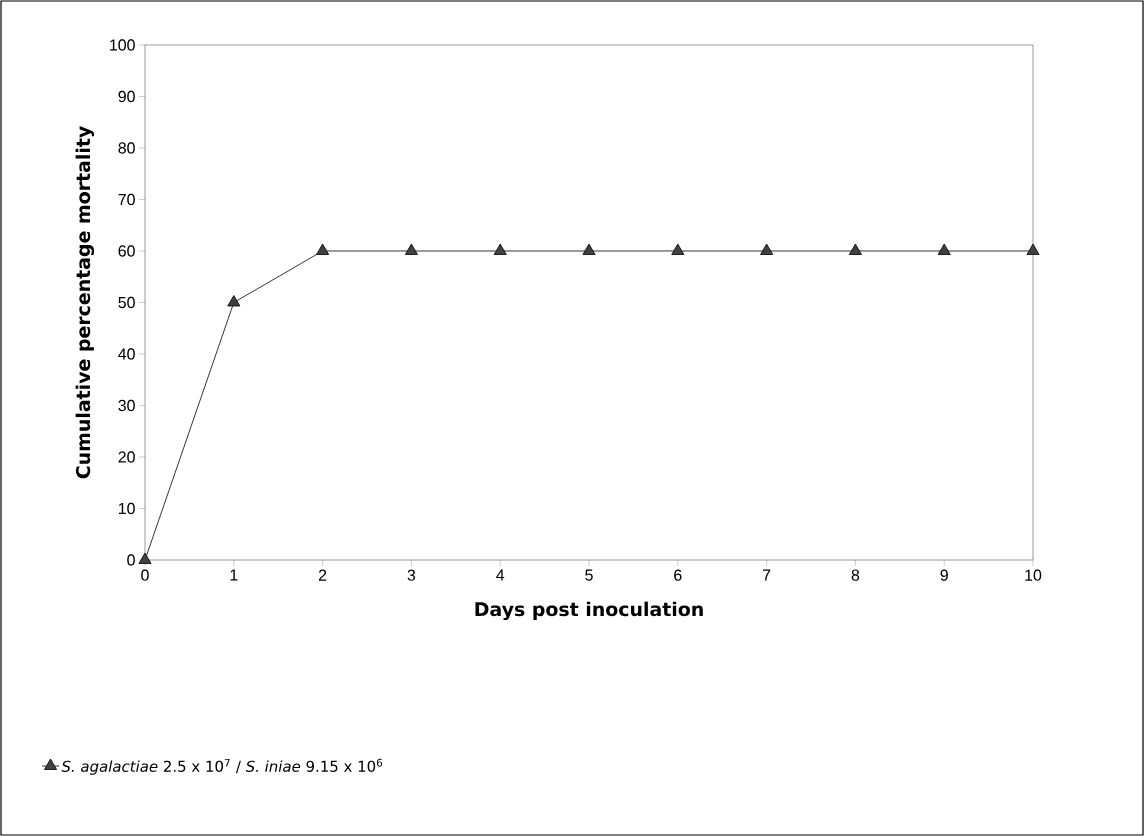 Image resolution: width=1144 pixels, height=836 pixels. What do you see at coordinates (944, 575) in the screenshot?
I see `x-tick-label: 9` at bounding box center [944, 575].